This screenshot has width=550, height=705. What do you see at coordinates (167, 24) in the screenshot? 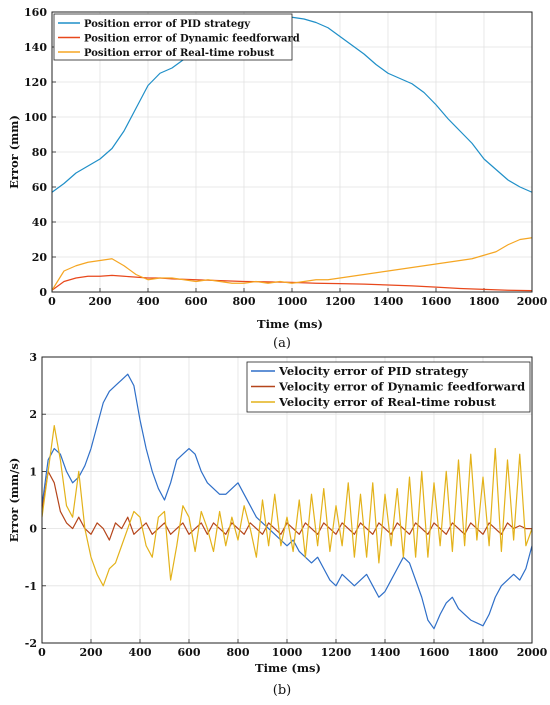
I see `legend-label: Position error of PID strategy` at bounding box center [167, 24].